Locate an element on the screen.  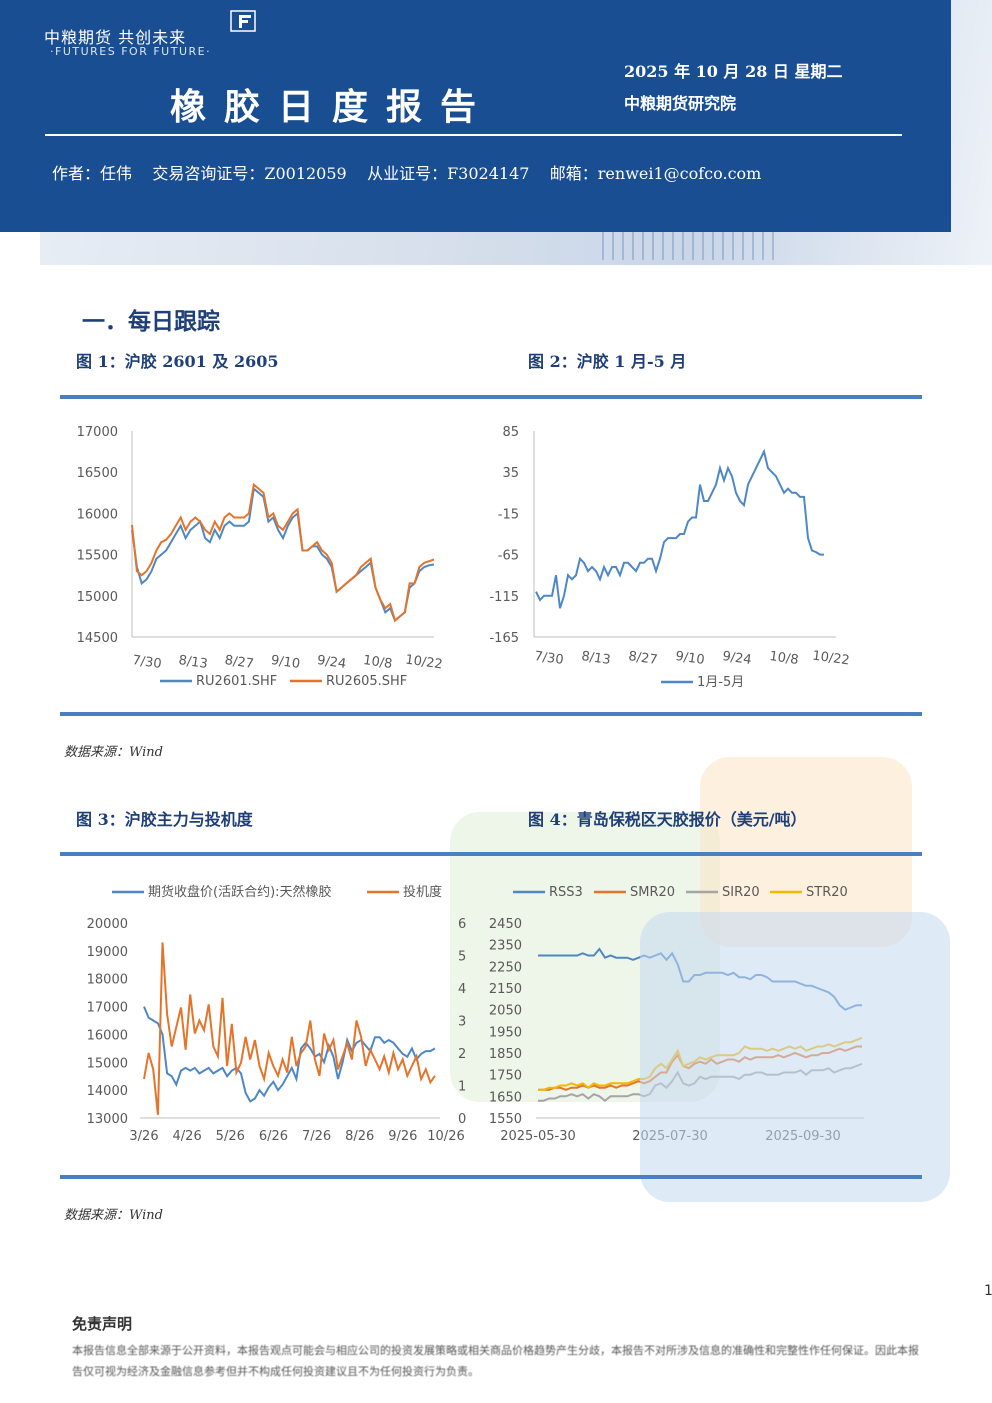
chart1-y-tick: 16500 is located at coordinates (97, 473).